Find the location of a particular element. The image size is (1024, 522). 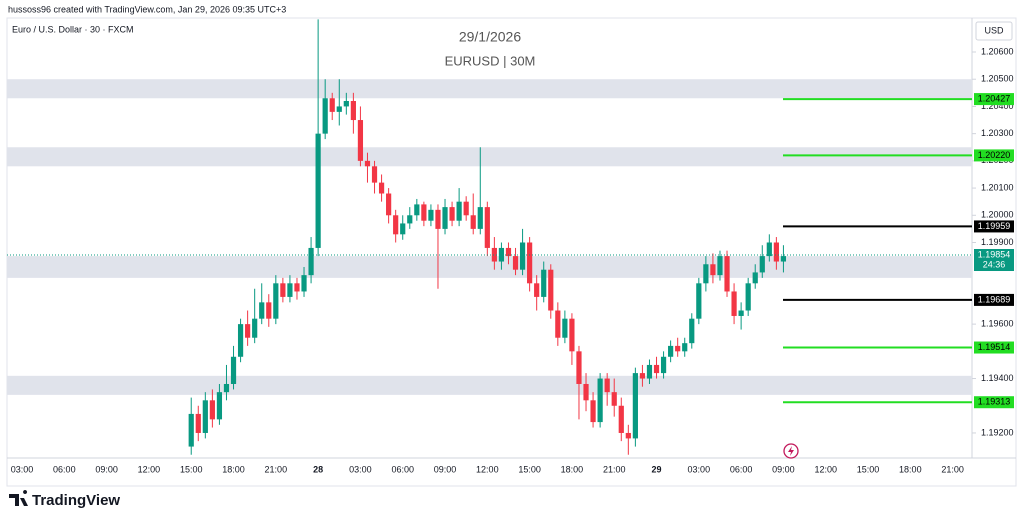

y-tick-label: 1.20300 is located at coordinates (997, 133).